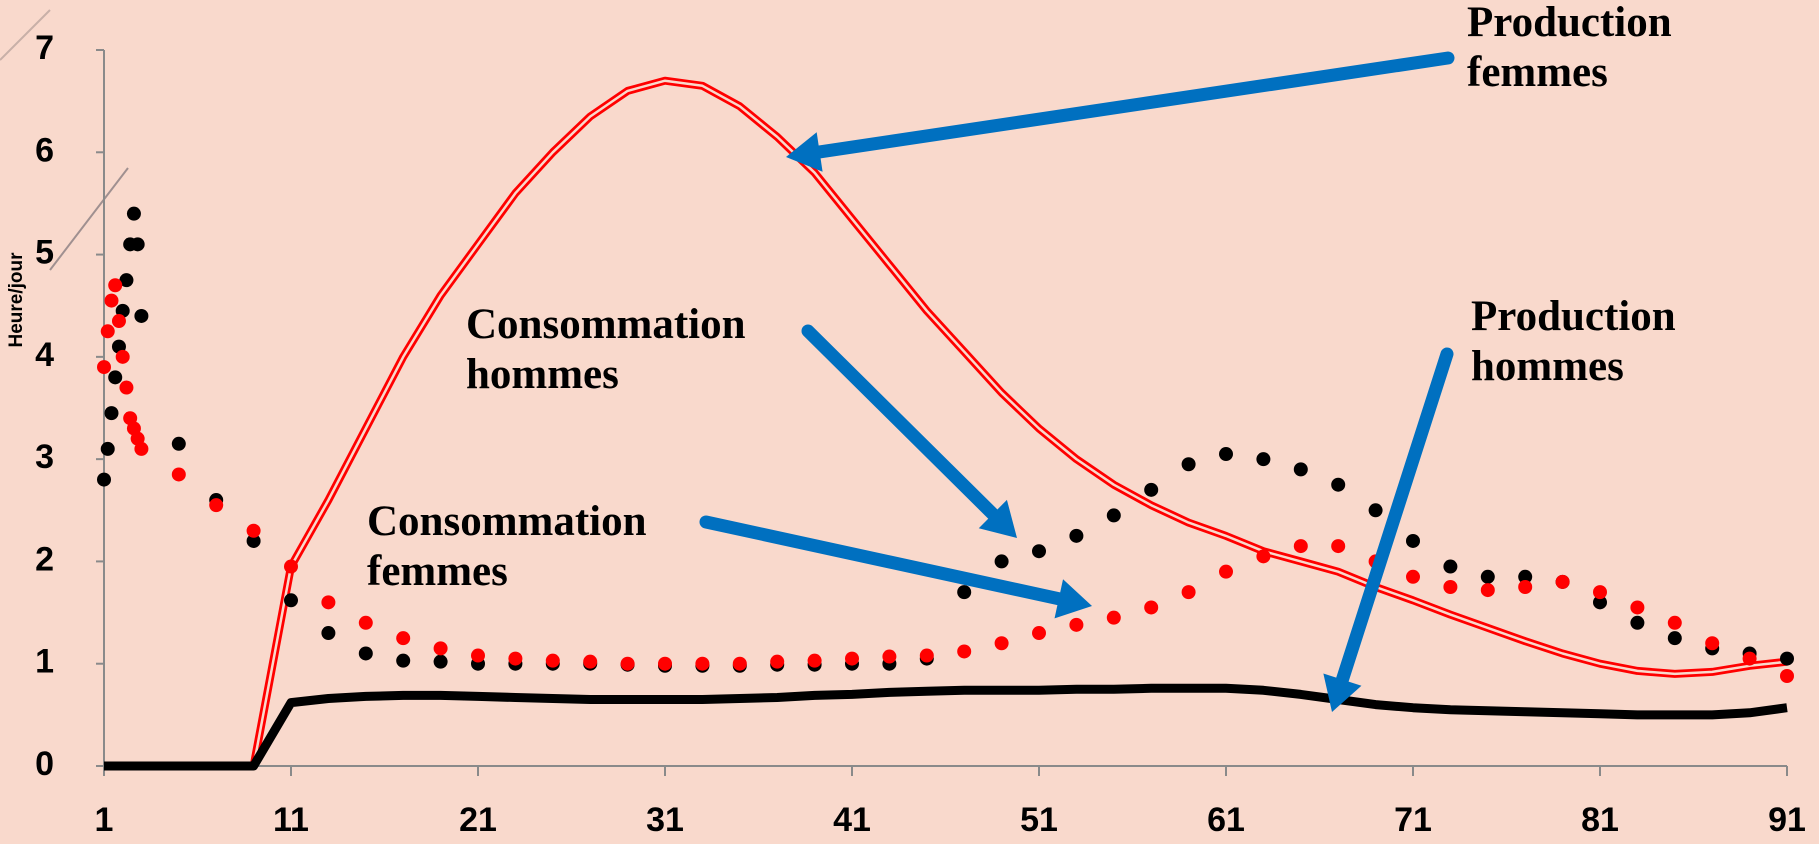  Describe the element at coordinates (16, 300) in the screenshot. I see `y-axis-label: Heure/jour` at that location.